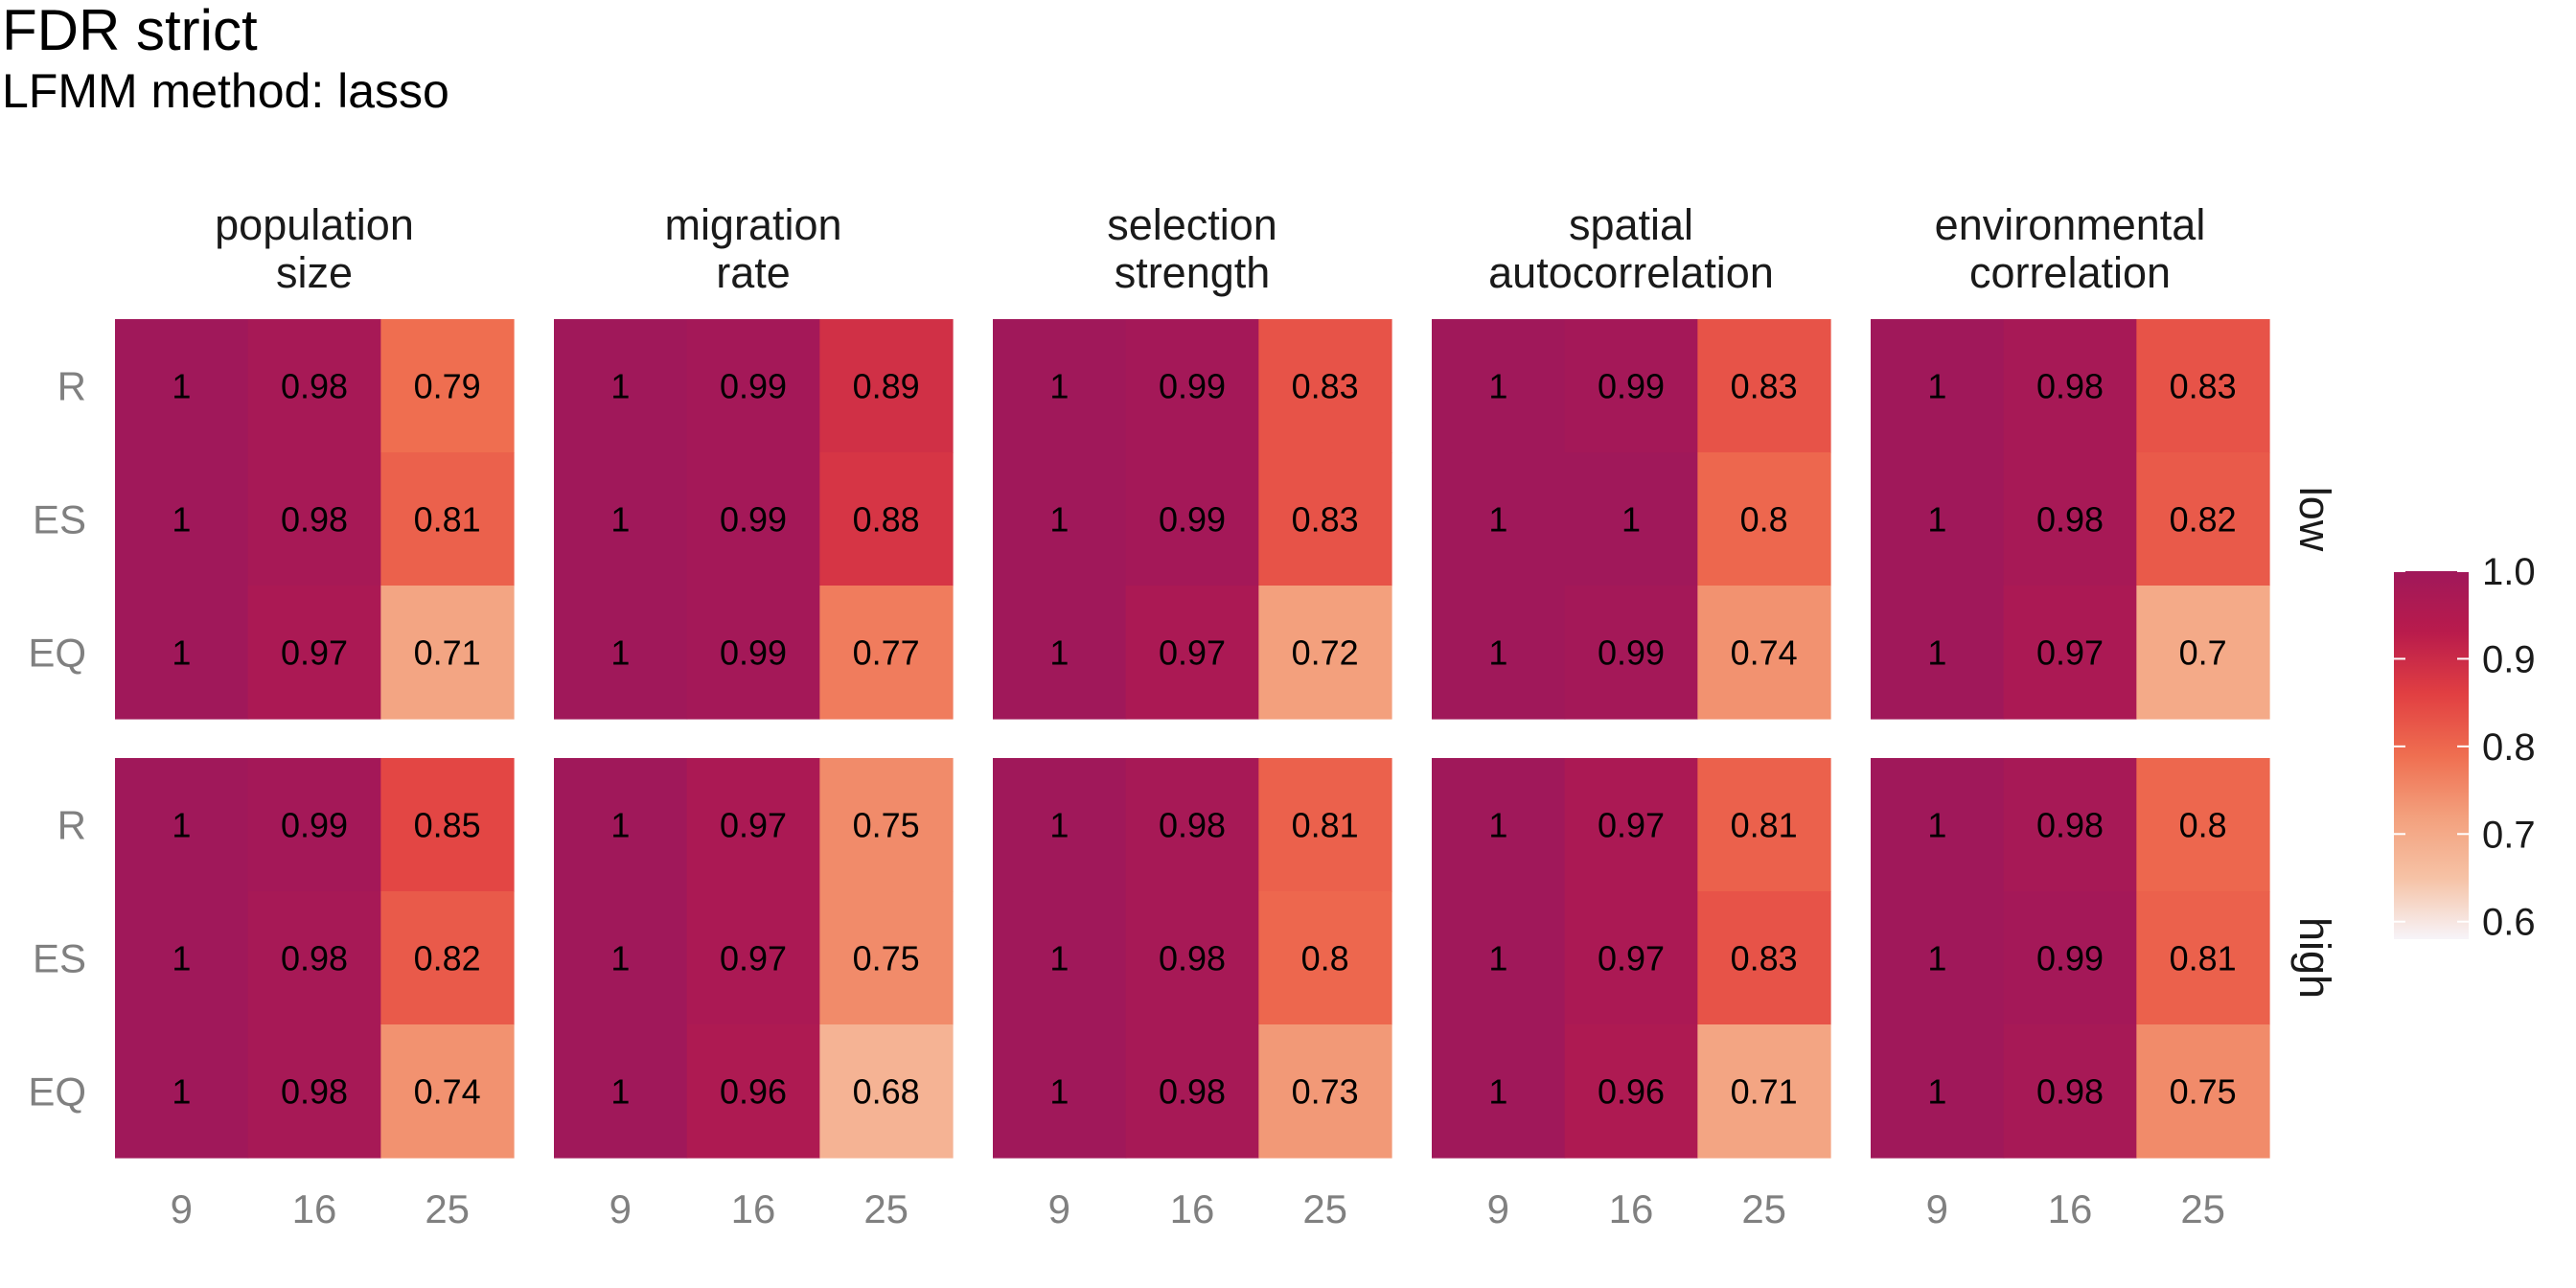 Image resolution: width=2576 pixels, height=1288 pixels. What do you see at coordinates (886, 386) in the screenshot?
I see `cell-value-label: 0.89` at bounding box center [886, 386].